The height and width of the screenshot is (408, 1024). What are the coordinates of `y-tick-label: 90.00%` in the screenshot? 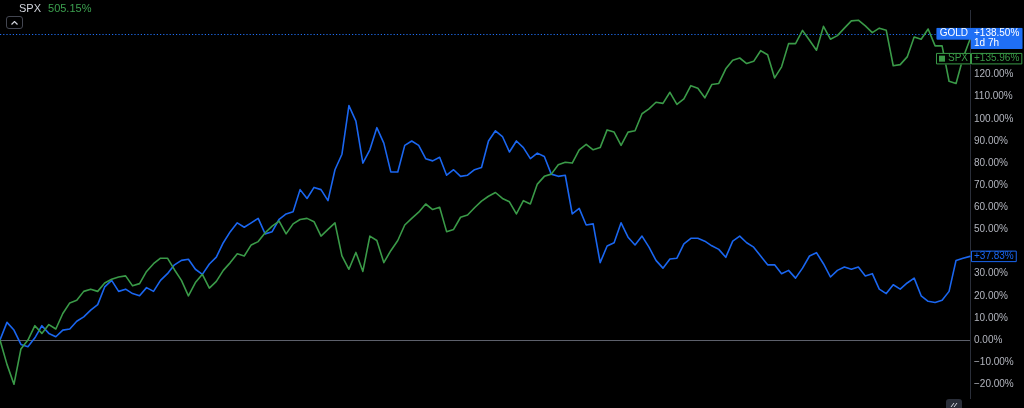 It's located at (991, 140).